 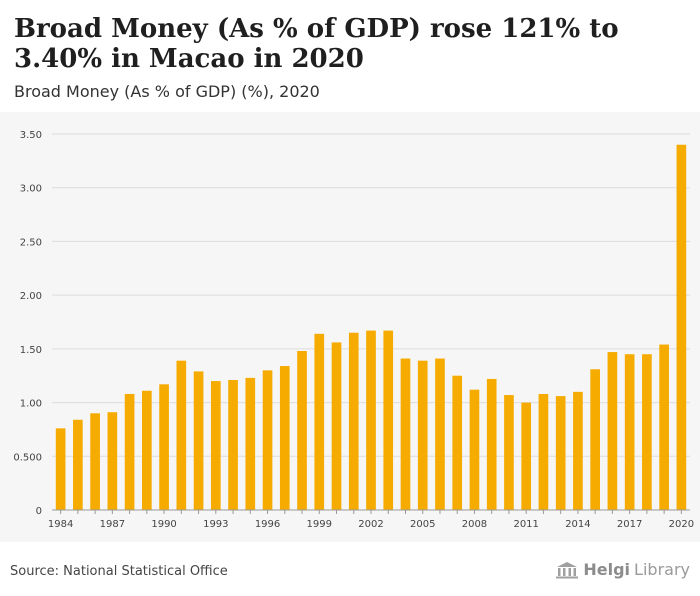 What do you see at coordinates (336, 426) in the screenshot?
I see `bar-2000` at bounding box center [336, 426].